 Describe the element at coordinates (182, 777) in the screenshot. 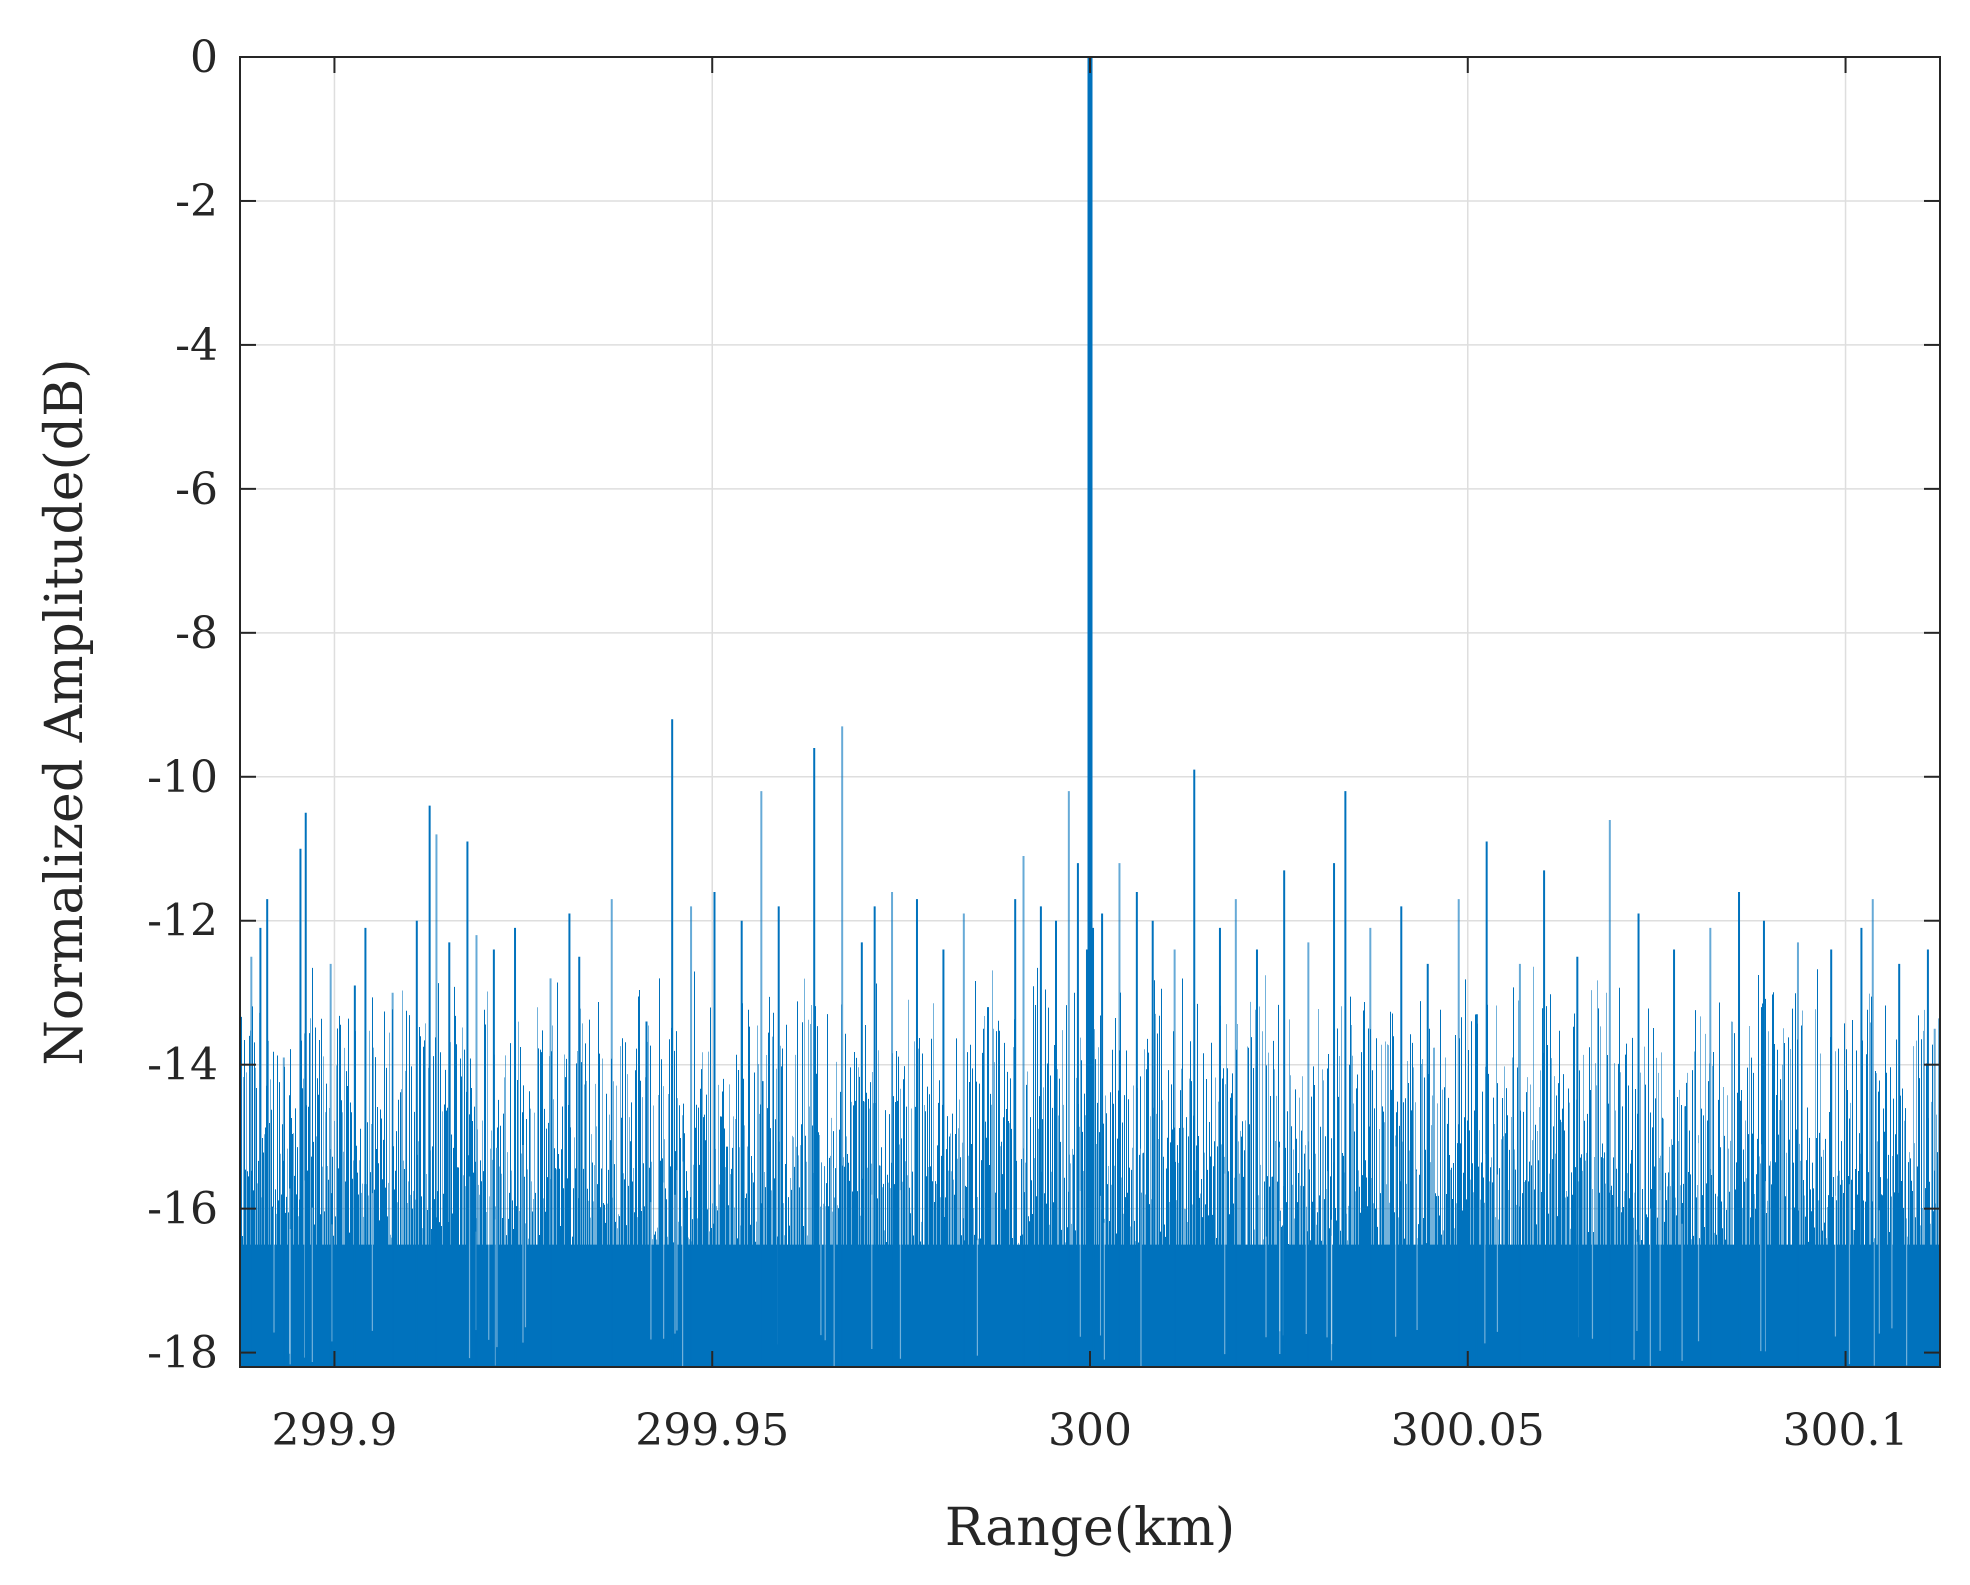

I see `y-tick-label: -10` at that location.